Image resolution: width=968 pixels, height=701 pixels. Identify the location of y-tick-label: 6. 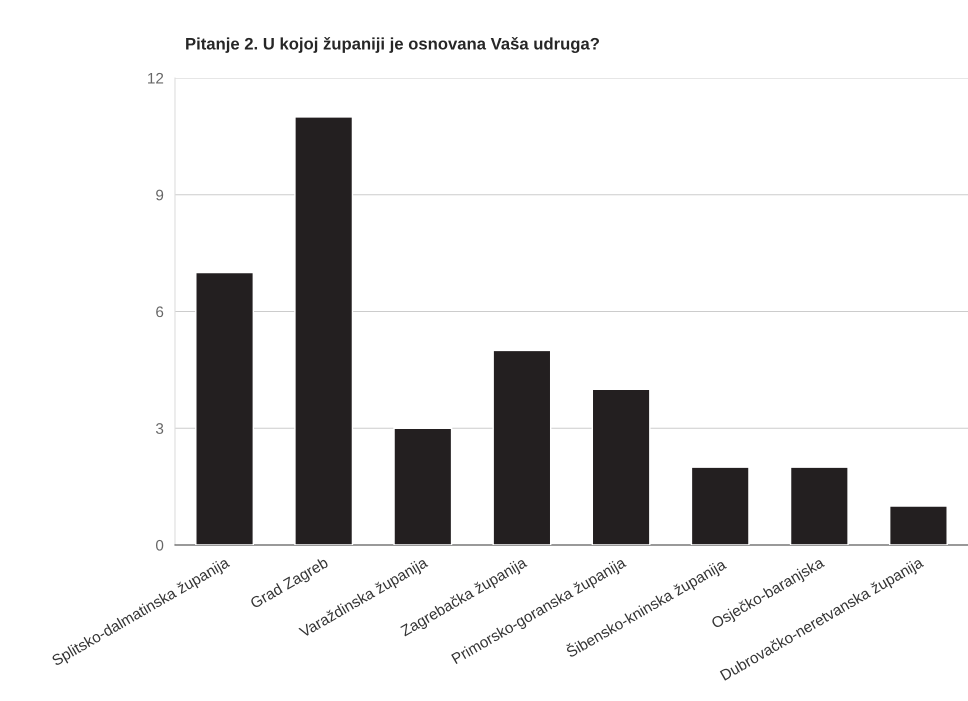
(160, 312).